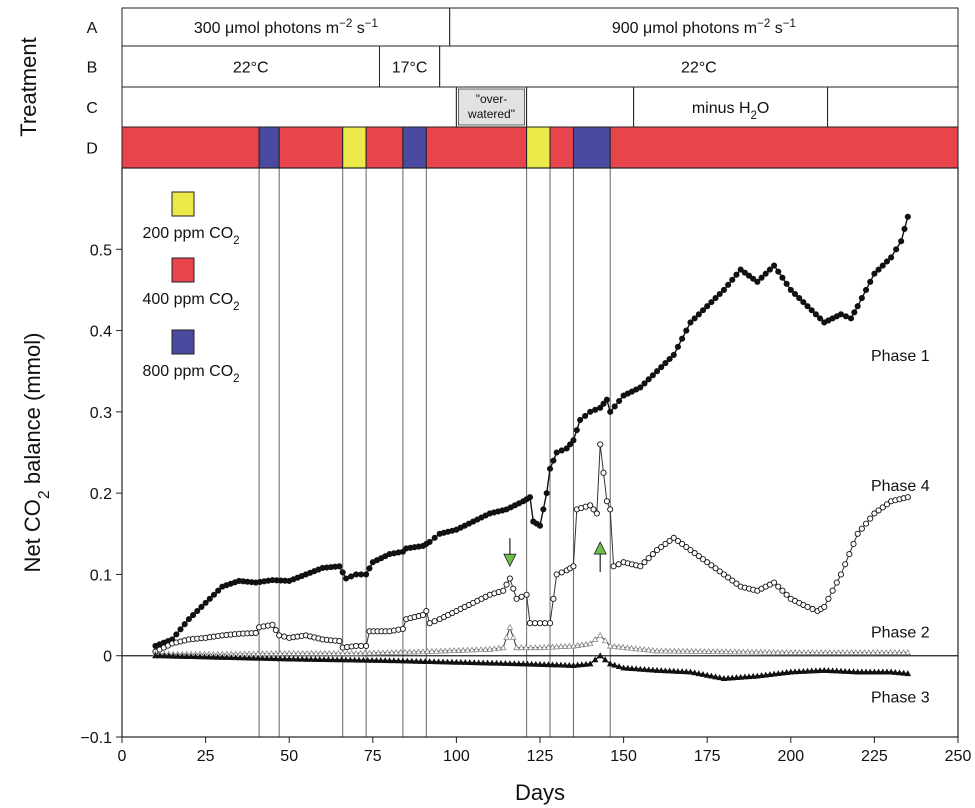 The height and width of the screenshot is (808, 975). Describe the element at coordinates (92, 108) in the screenshot. I see `row-label-C: C` at that location.